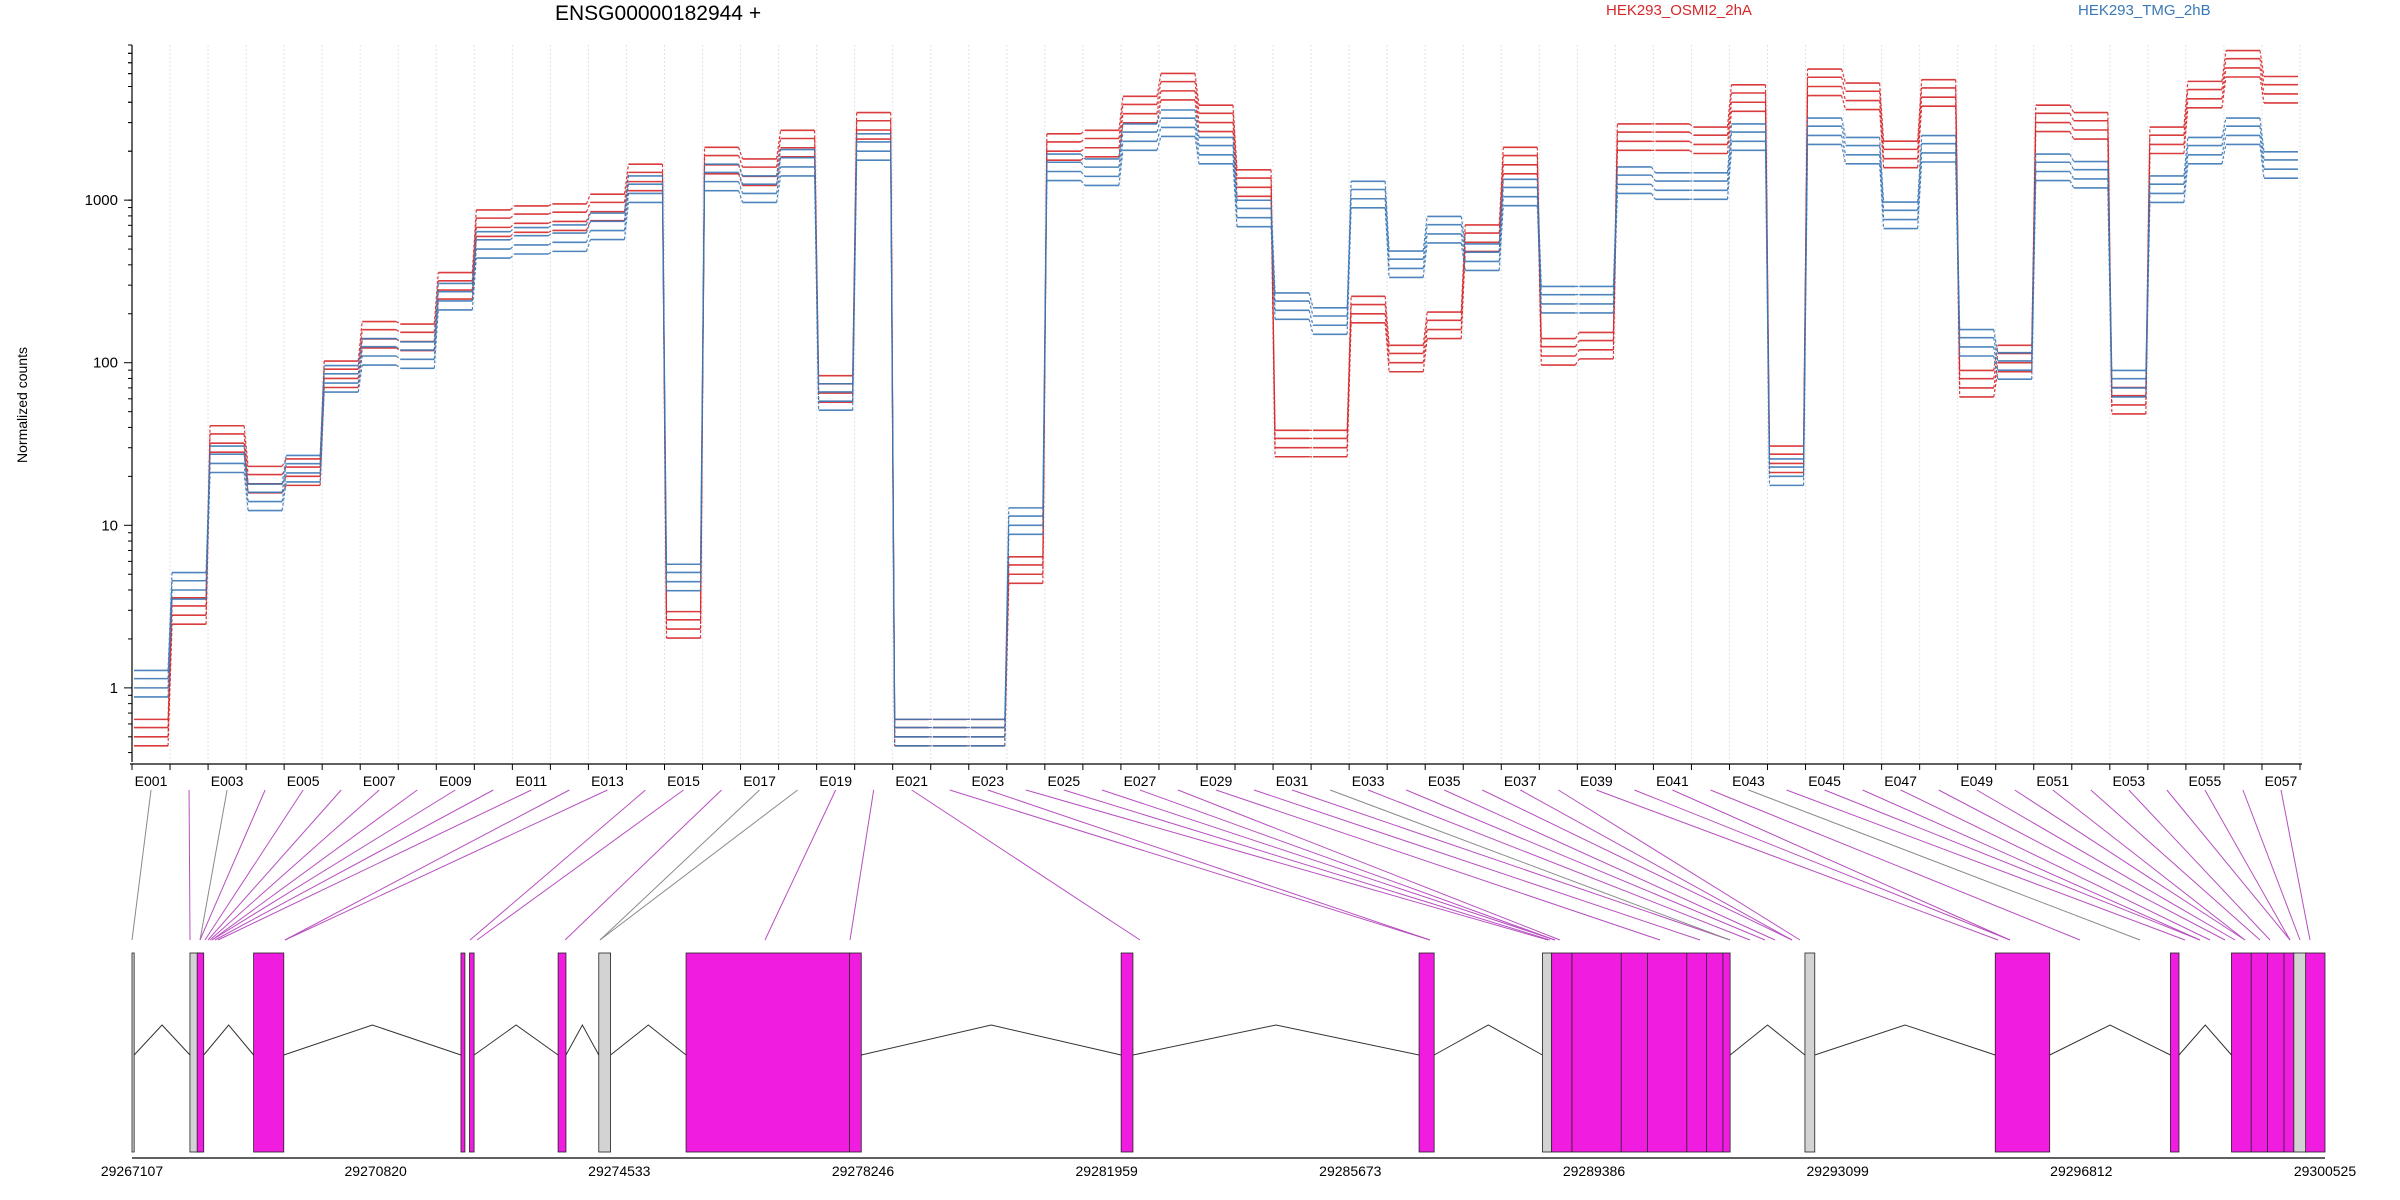  What do you see at coordinates (863, 1171) in the screenshot?
I see `coordinate-label: 29278246` at bounding box center [863, 1171].